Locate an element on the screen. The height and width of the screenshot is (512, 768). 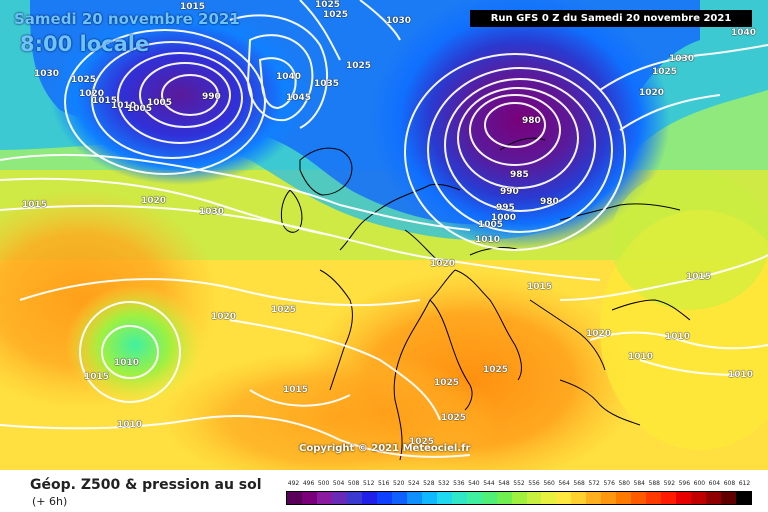
legend-tick-label: 544 is located at coordinates (489, 483).